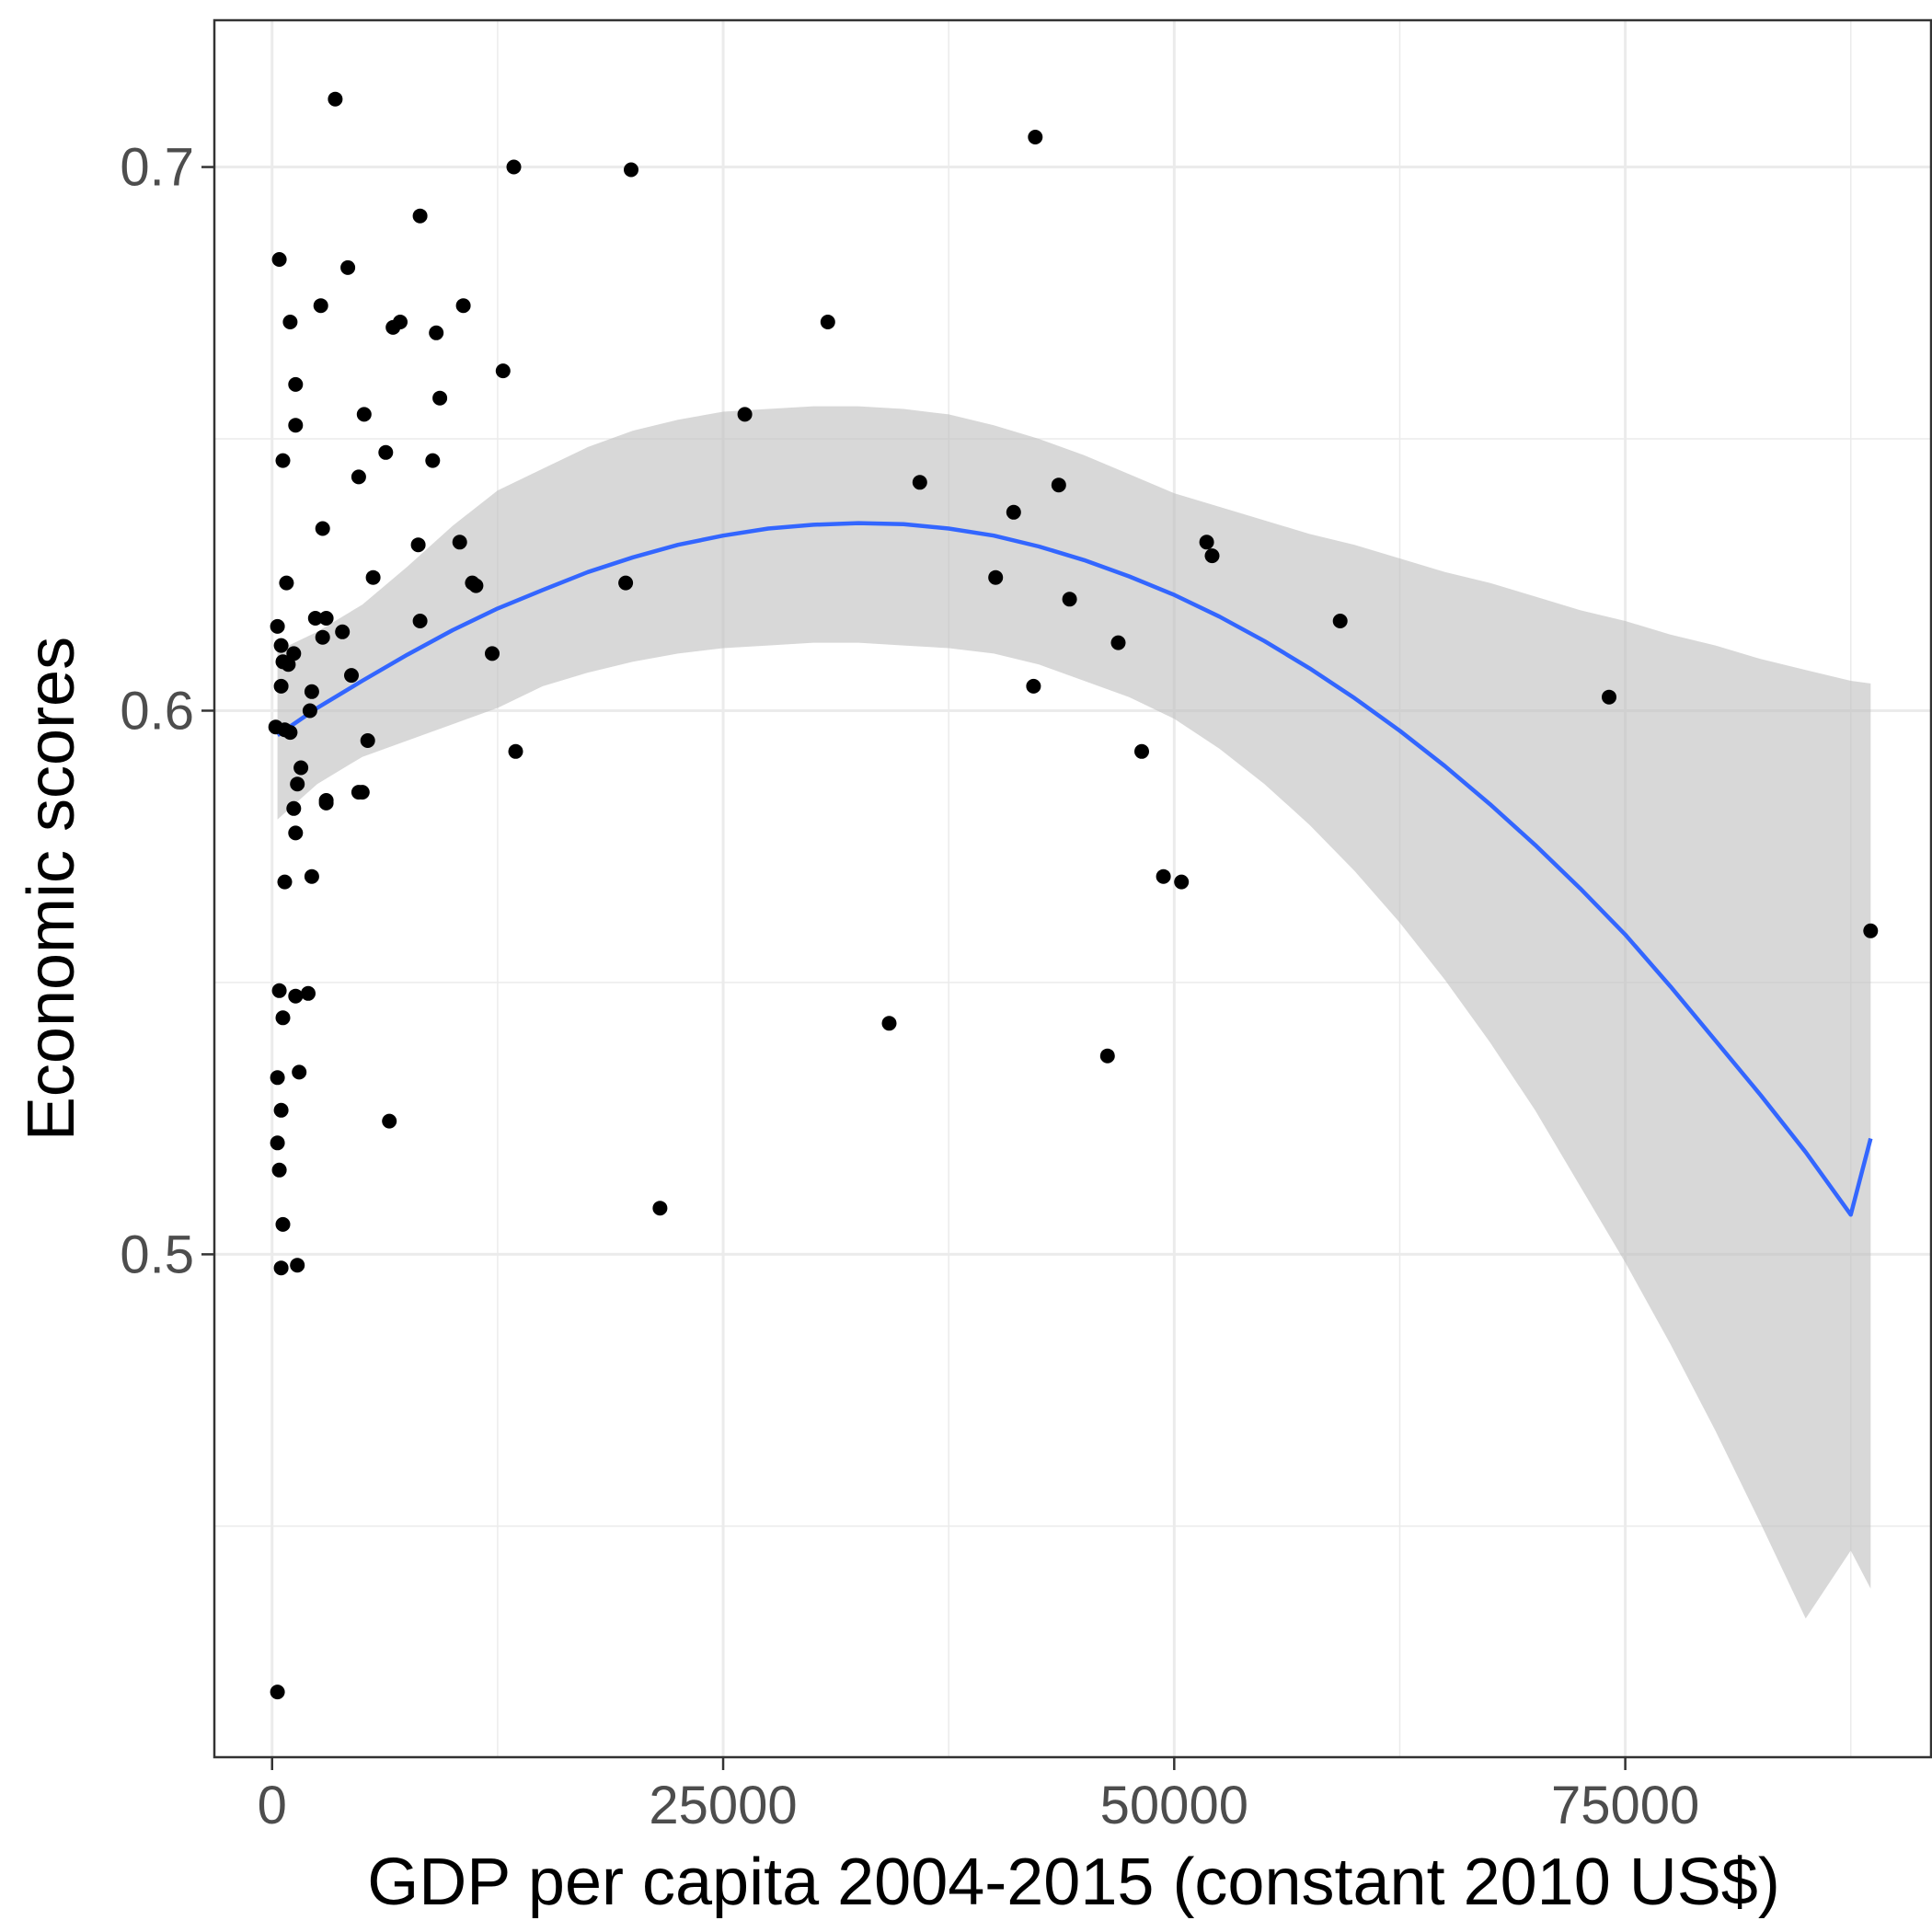 This screenshot has height=1932, width=1932. Describe the element at coordinates (1174, 1805) in the screenshot. I see `x-tick-label: 50000` at that location.